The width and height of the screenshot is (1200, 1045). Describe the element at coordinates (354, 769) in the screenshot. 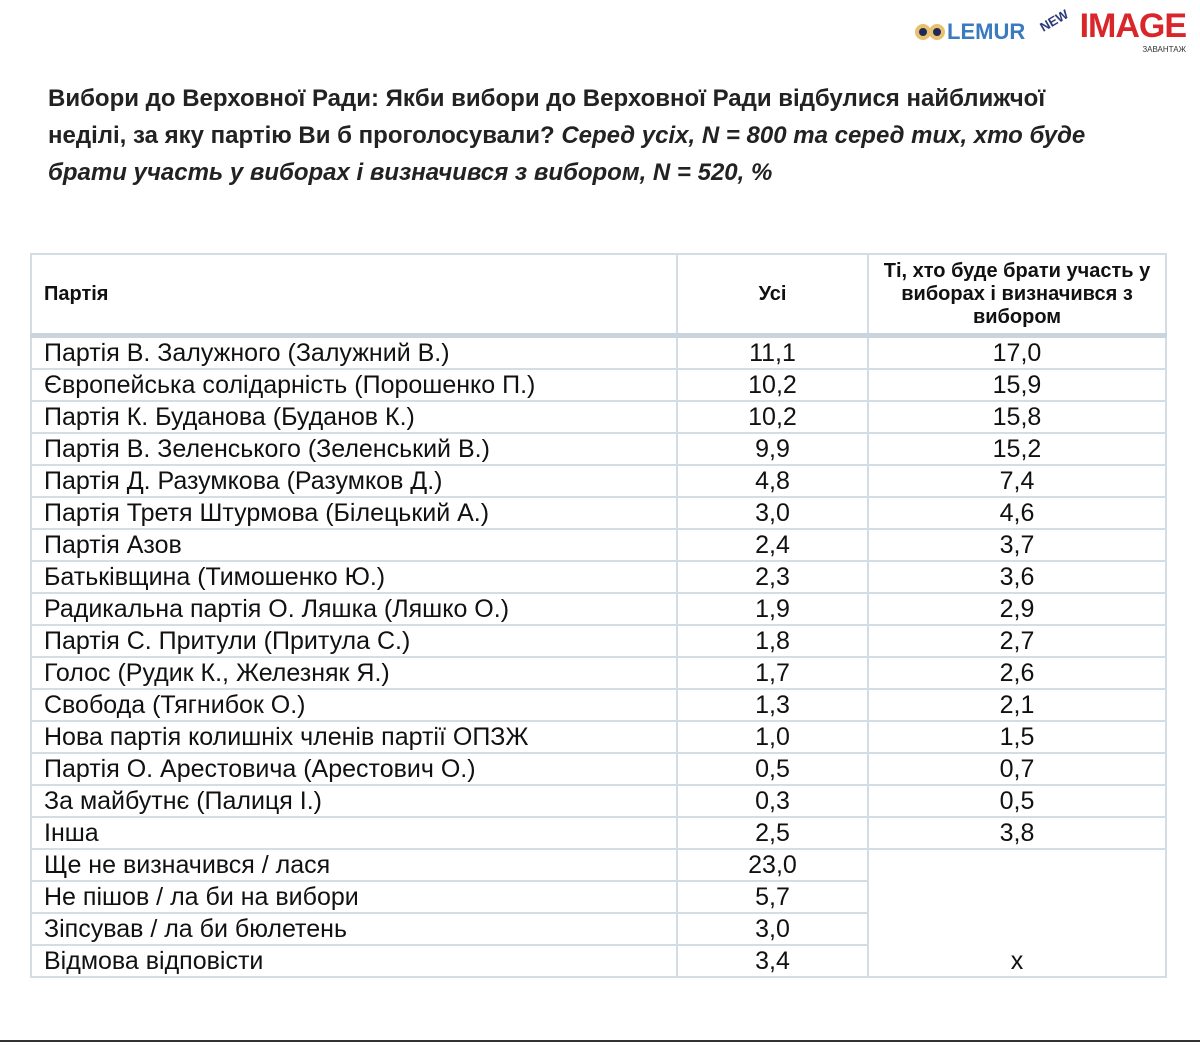

I see `party-cell: Партія О. Арестовича (Арестович О.)` at that location.